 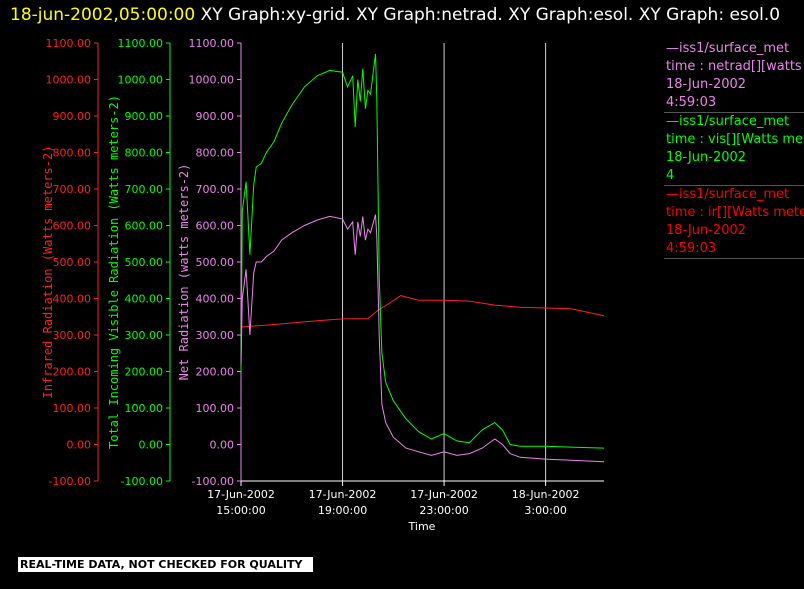 What do you see at coordinates (48, 272) in the screenshot?
I see `y-axis-label: Infrared Radiation (Watts meters-2)` at bounding box center [48, 272].